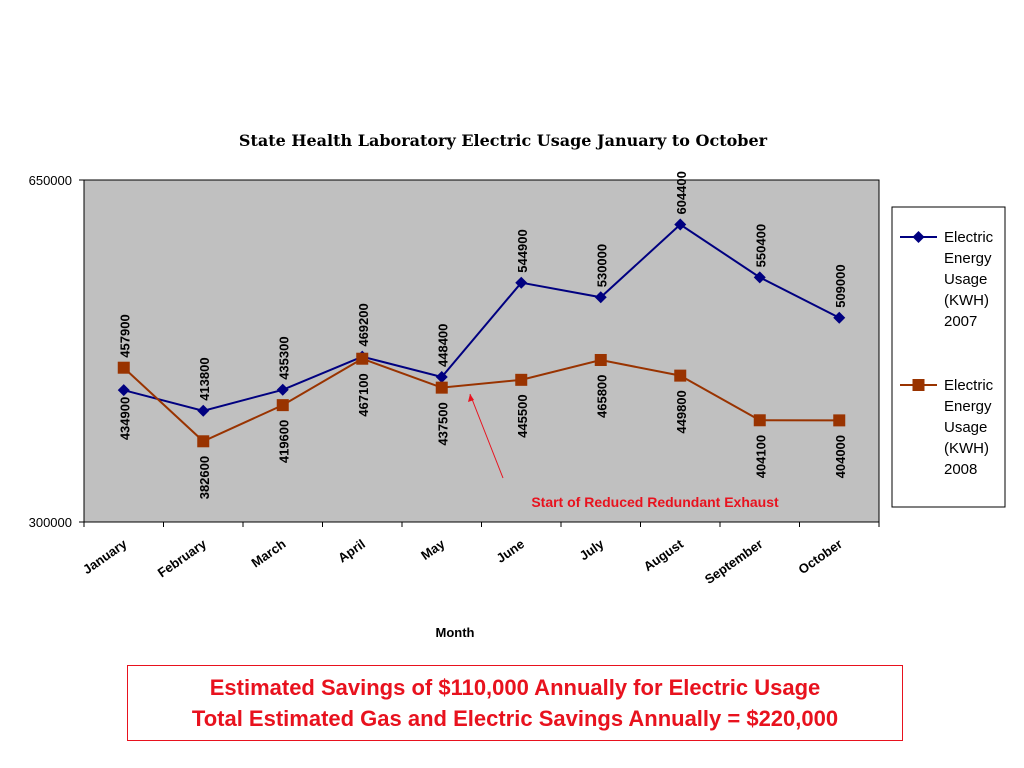  I want to click on legend, so click(948, 357).